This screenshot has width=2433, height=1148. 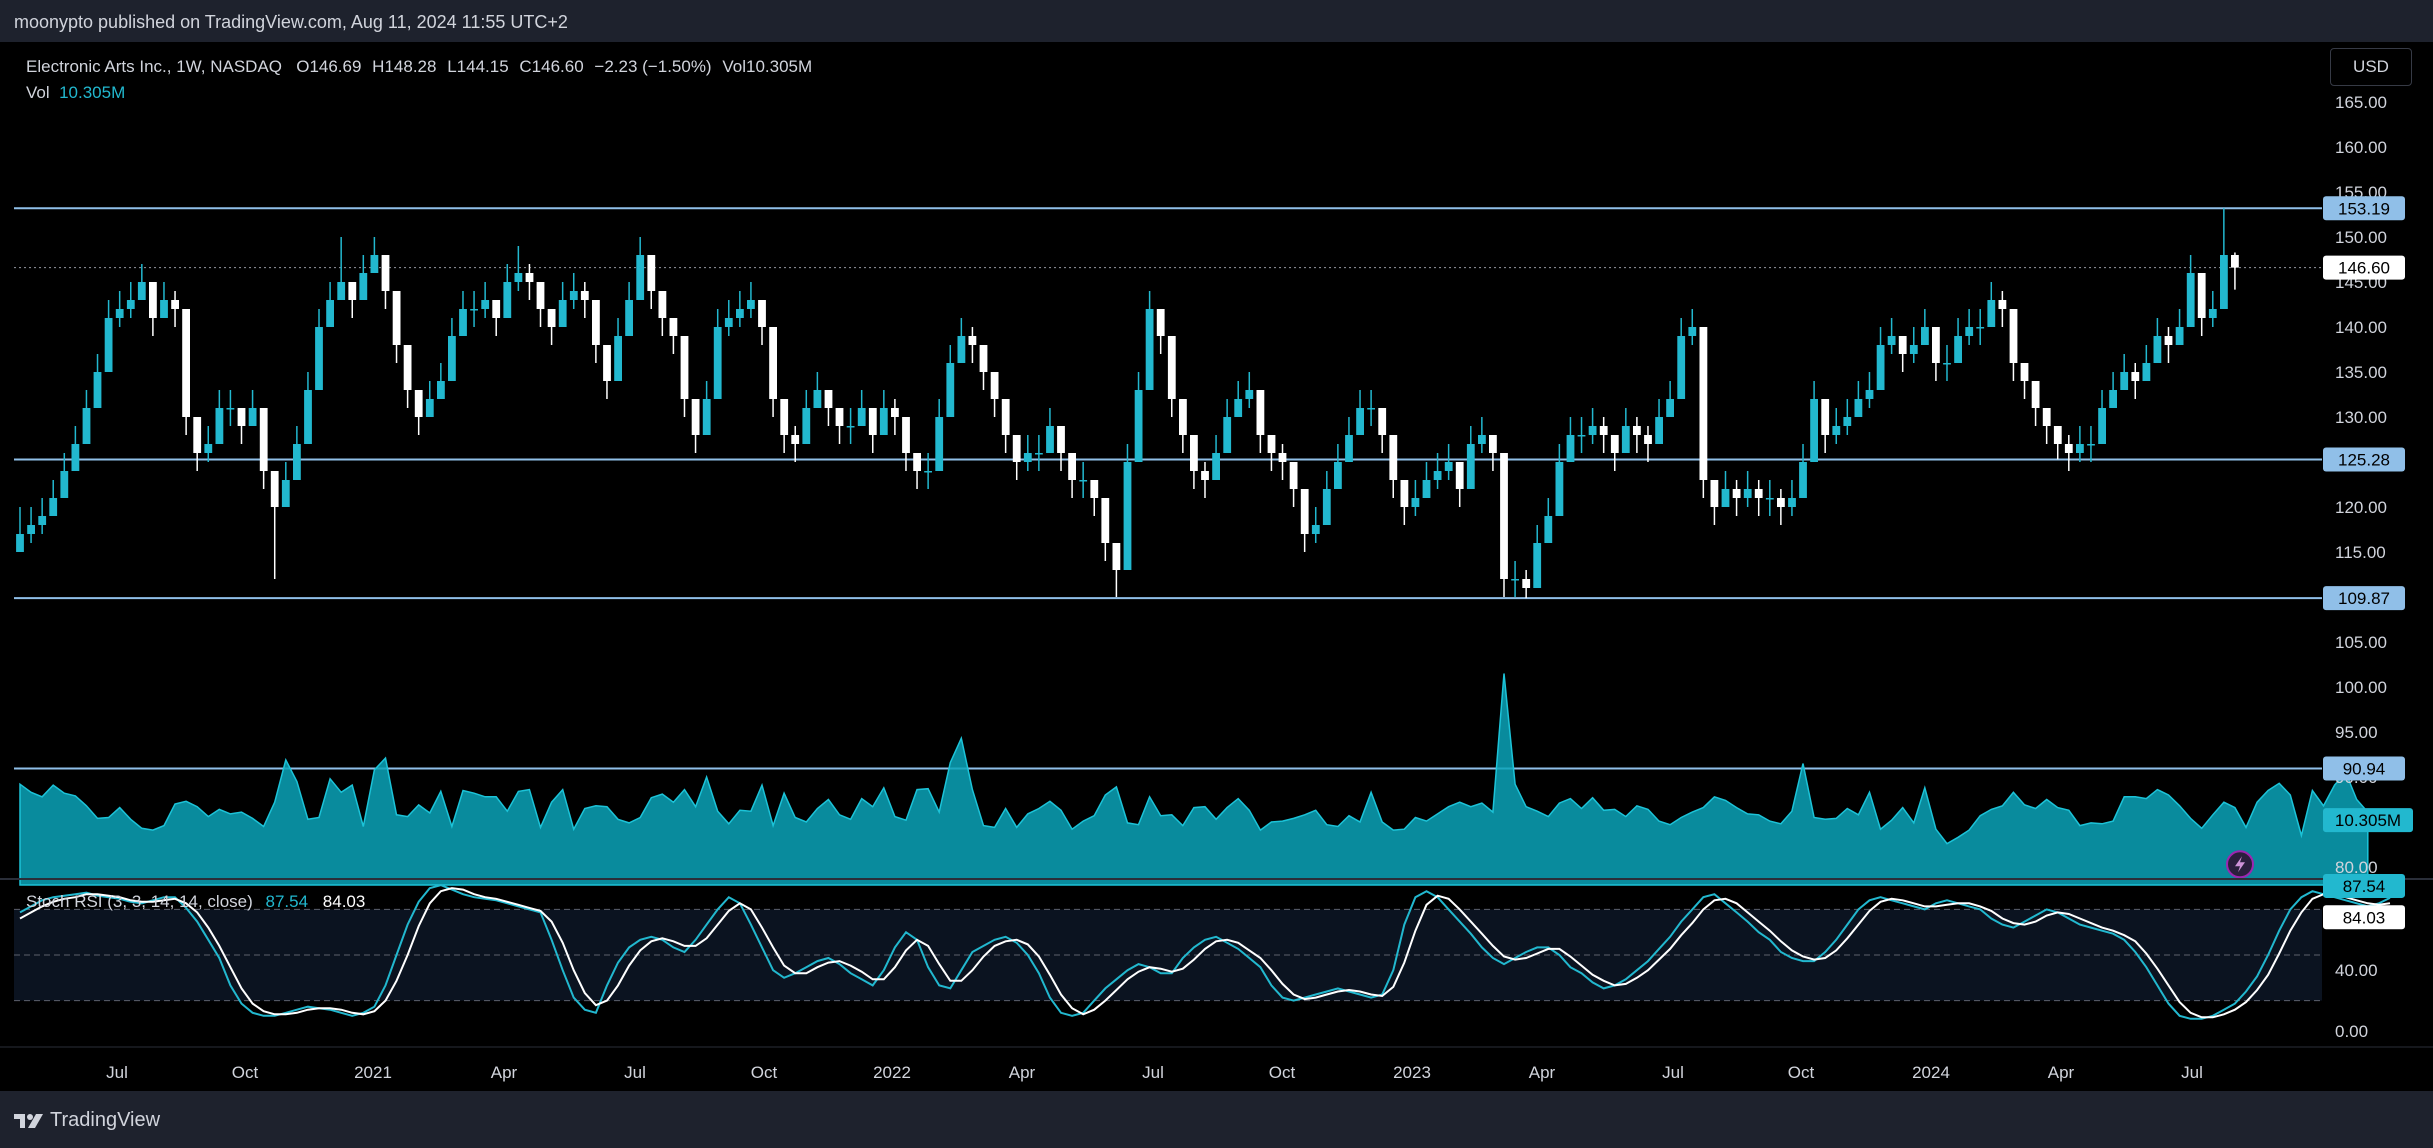 I want to click on price-tick-label: 105.00, so click(x=2361, y=642).